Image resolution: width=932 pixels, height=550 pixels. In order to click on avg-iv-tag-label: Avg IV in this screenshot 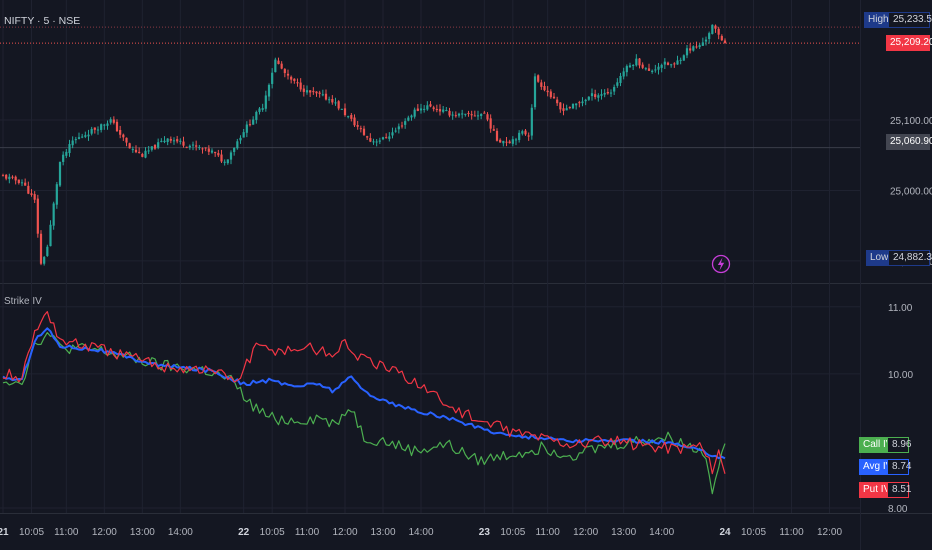, I will do `click(875, 467)`.